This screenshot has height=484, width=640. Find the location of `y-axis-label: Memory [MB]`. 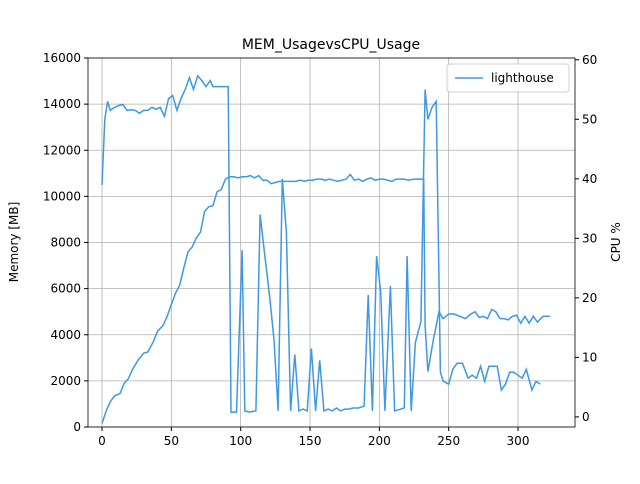

y-axis-label: Memory [MB] is located at coordinates (14, 242).